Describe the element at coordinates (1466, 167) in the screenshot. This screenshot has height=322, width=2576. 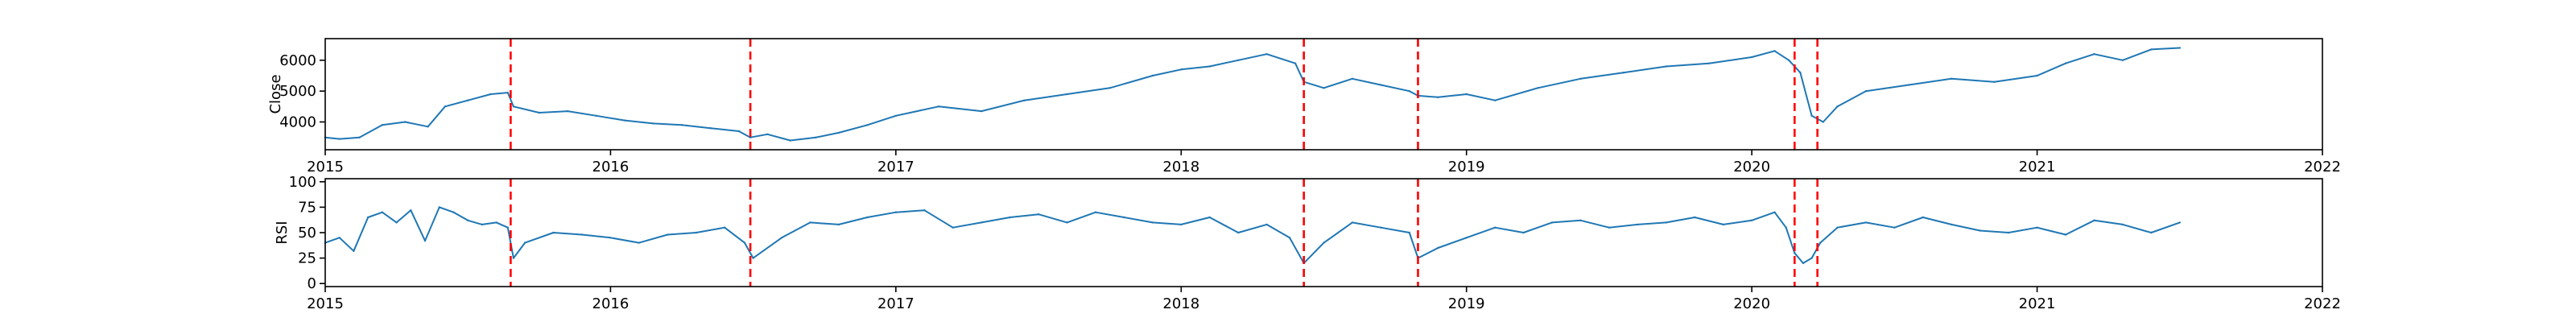
I see `close-x-tick-label: 2019` at that location.